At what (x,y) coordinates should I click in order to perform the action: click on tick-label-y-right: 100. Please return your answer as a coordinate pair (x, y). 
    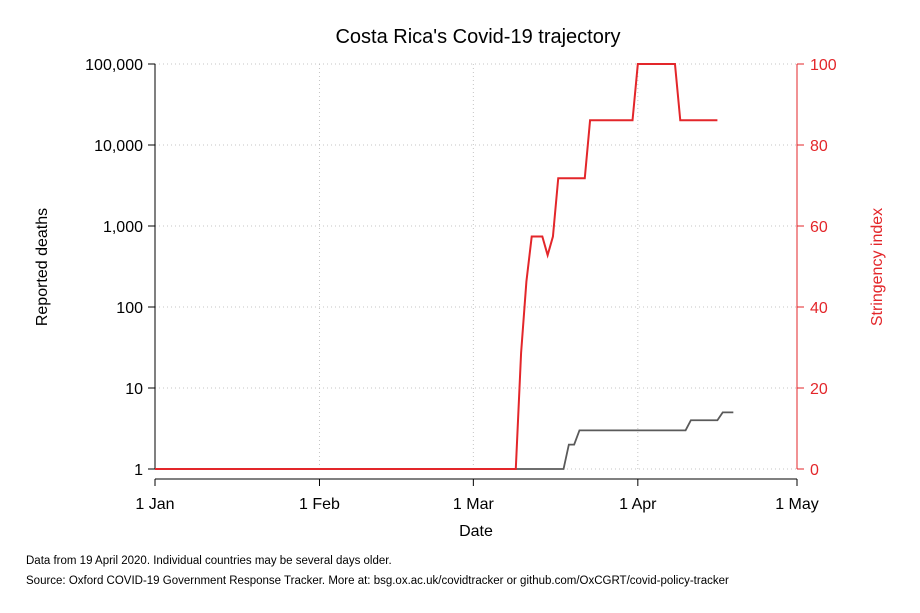
    Looking at the image, I should click on (823, 65).